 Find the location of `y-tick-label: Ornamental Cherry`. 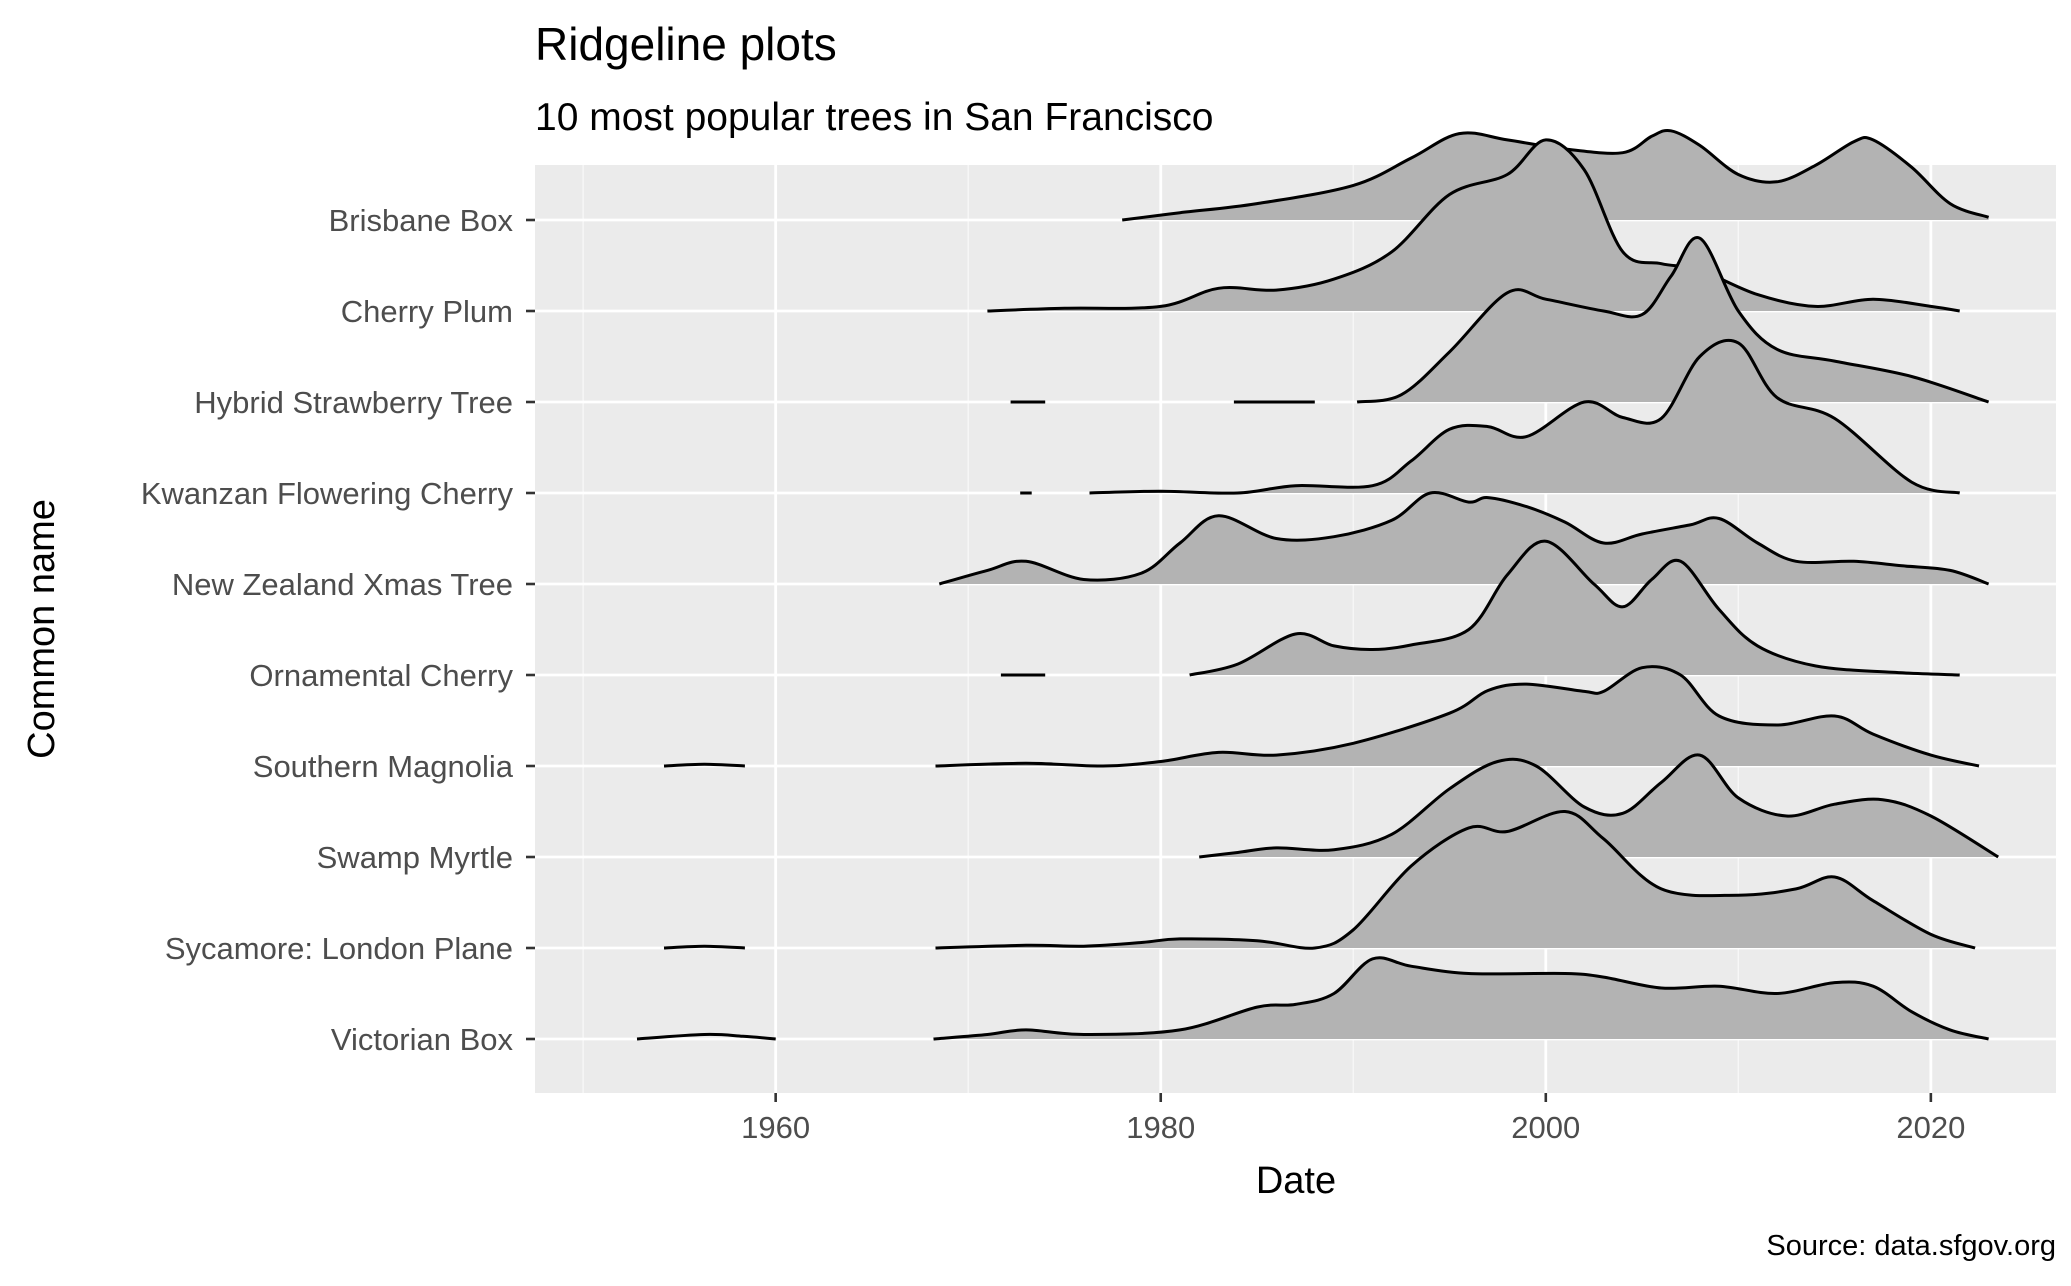

y-tick-label: Ornamental Cherry is located at coordinates (381, 675).